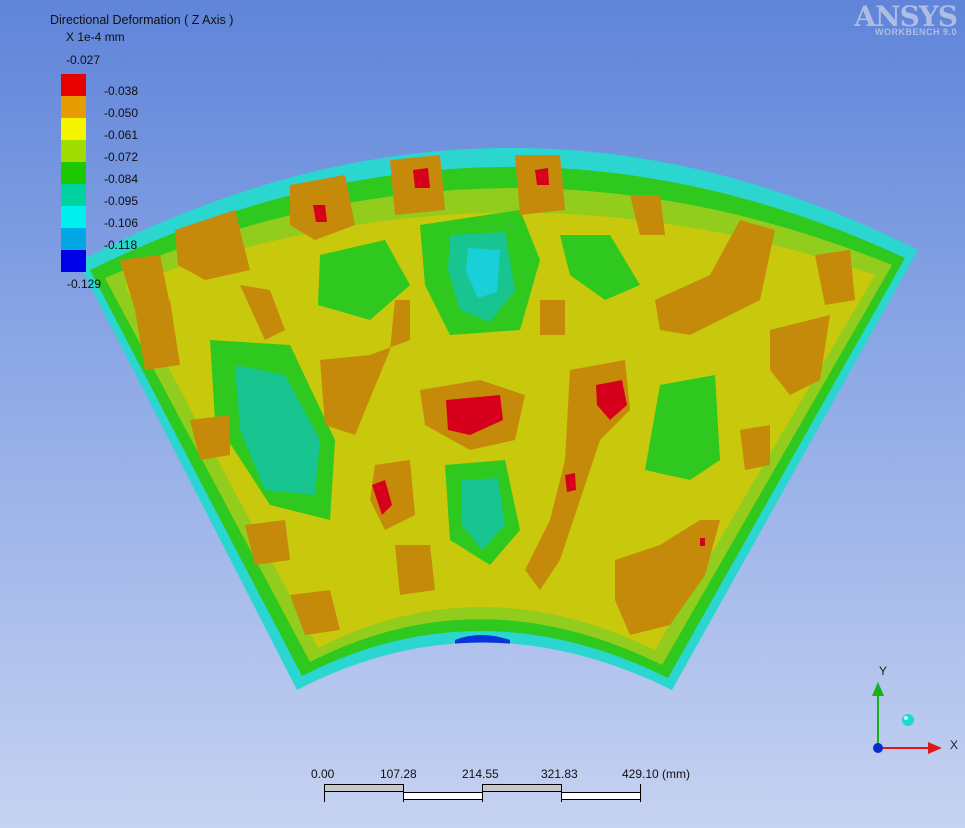 This screenshot has width=965, height=828. What do you see at coordinates (323, 774) in the screenshot?
I see `scale-tick-0: 0.00` at bounding box center [323, 774].